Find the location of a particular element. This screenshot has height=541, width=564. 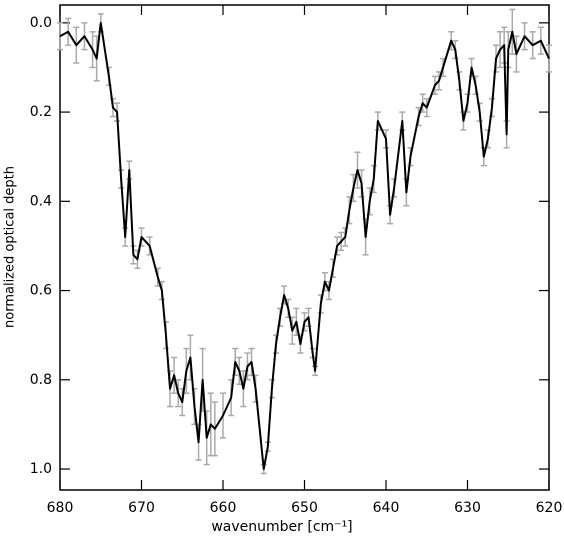

x-tick-label: 680 is located at coordinates (60, 508).